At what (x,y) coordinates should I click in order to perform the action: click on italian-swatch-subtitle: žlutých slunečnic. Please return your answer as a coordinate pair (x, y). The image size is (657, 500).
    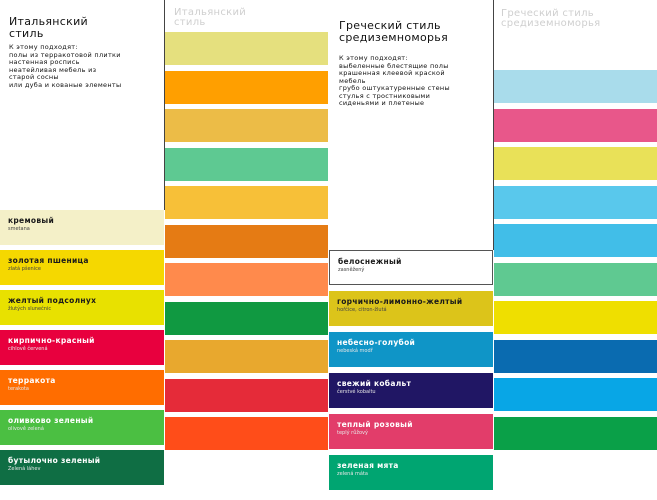
    Looking at the image, I should click on (30, 309).